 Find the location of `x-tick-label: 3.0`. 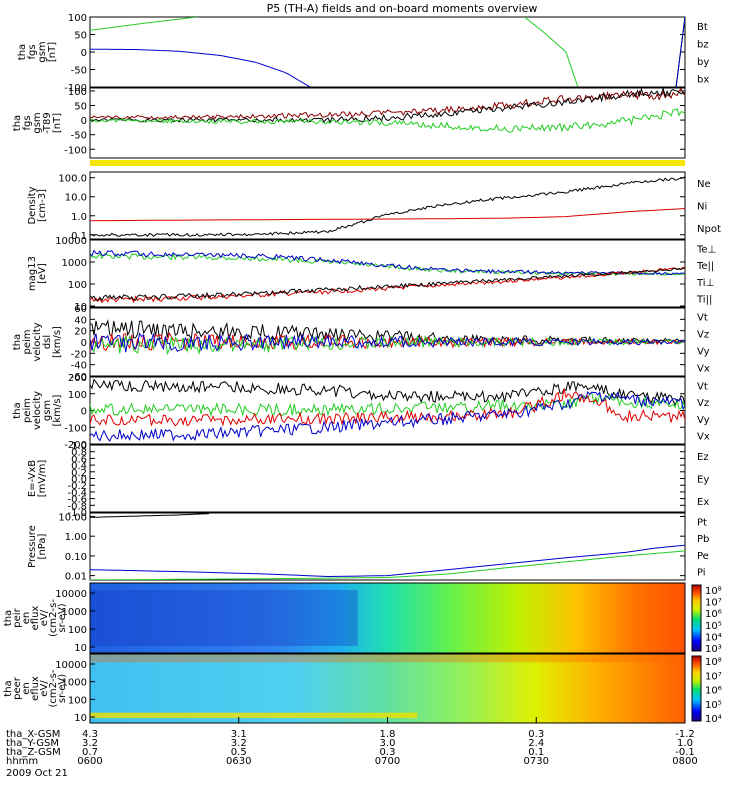

x-tick-label: 3.0 is located at coordinates (388, 743).